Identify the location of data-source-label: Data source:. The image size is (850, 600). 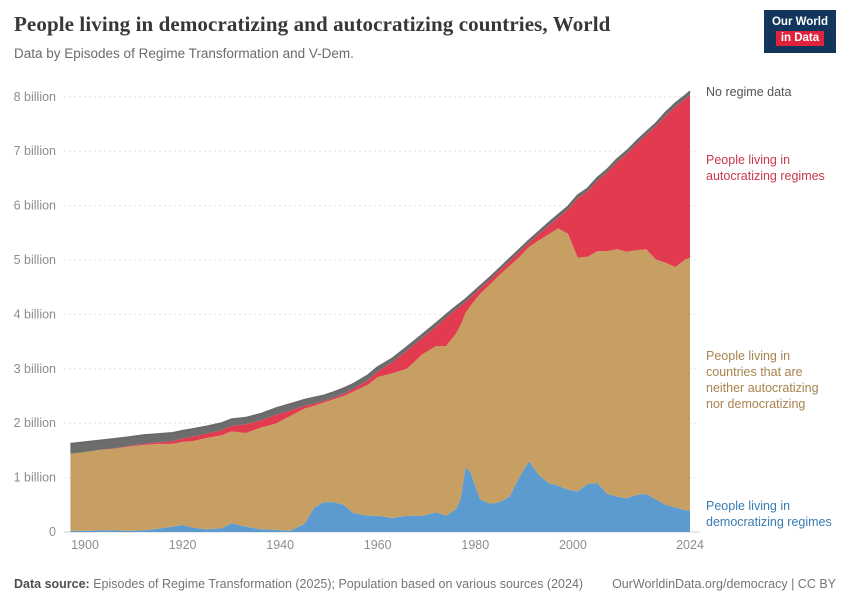
(52, 584).